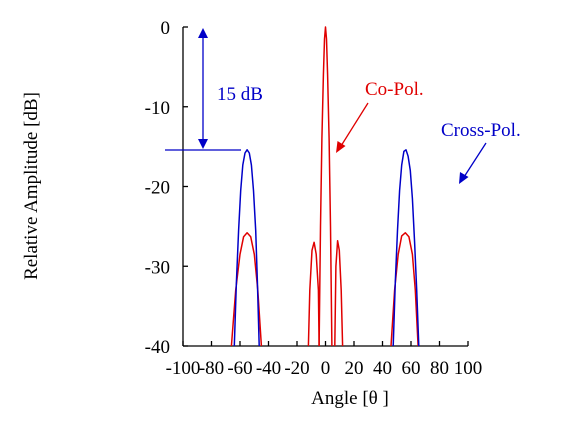  Describe the element at coordinates (296, 368) in the screenshot. I see `x-tick-label: -20` at that location.